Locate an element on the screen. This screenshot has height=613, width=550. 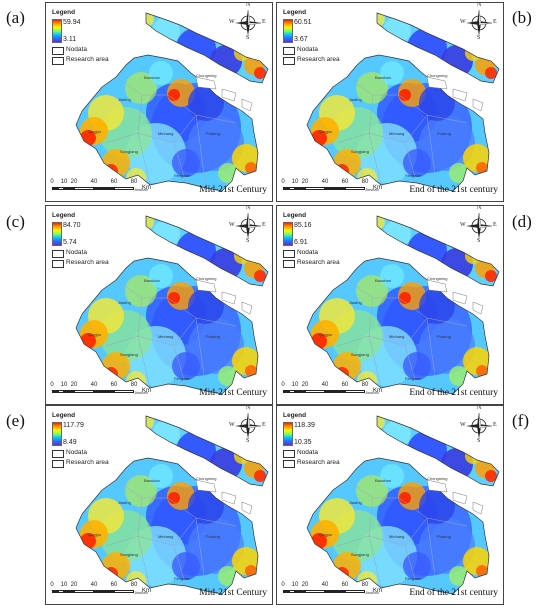
compass-e-label: E is located at coordinates (264, 22).